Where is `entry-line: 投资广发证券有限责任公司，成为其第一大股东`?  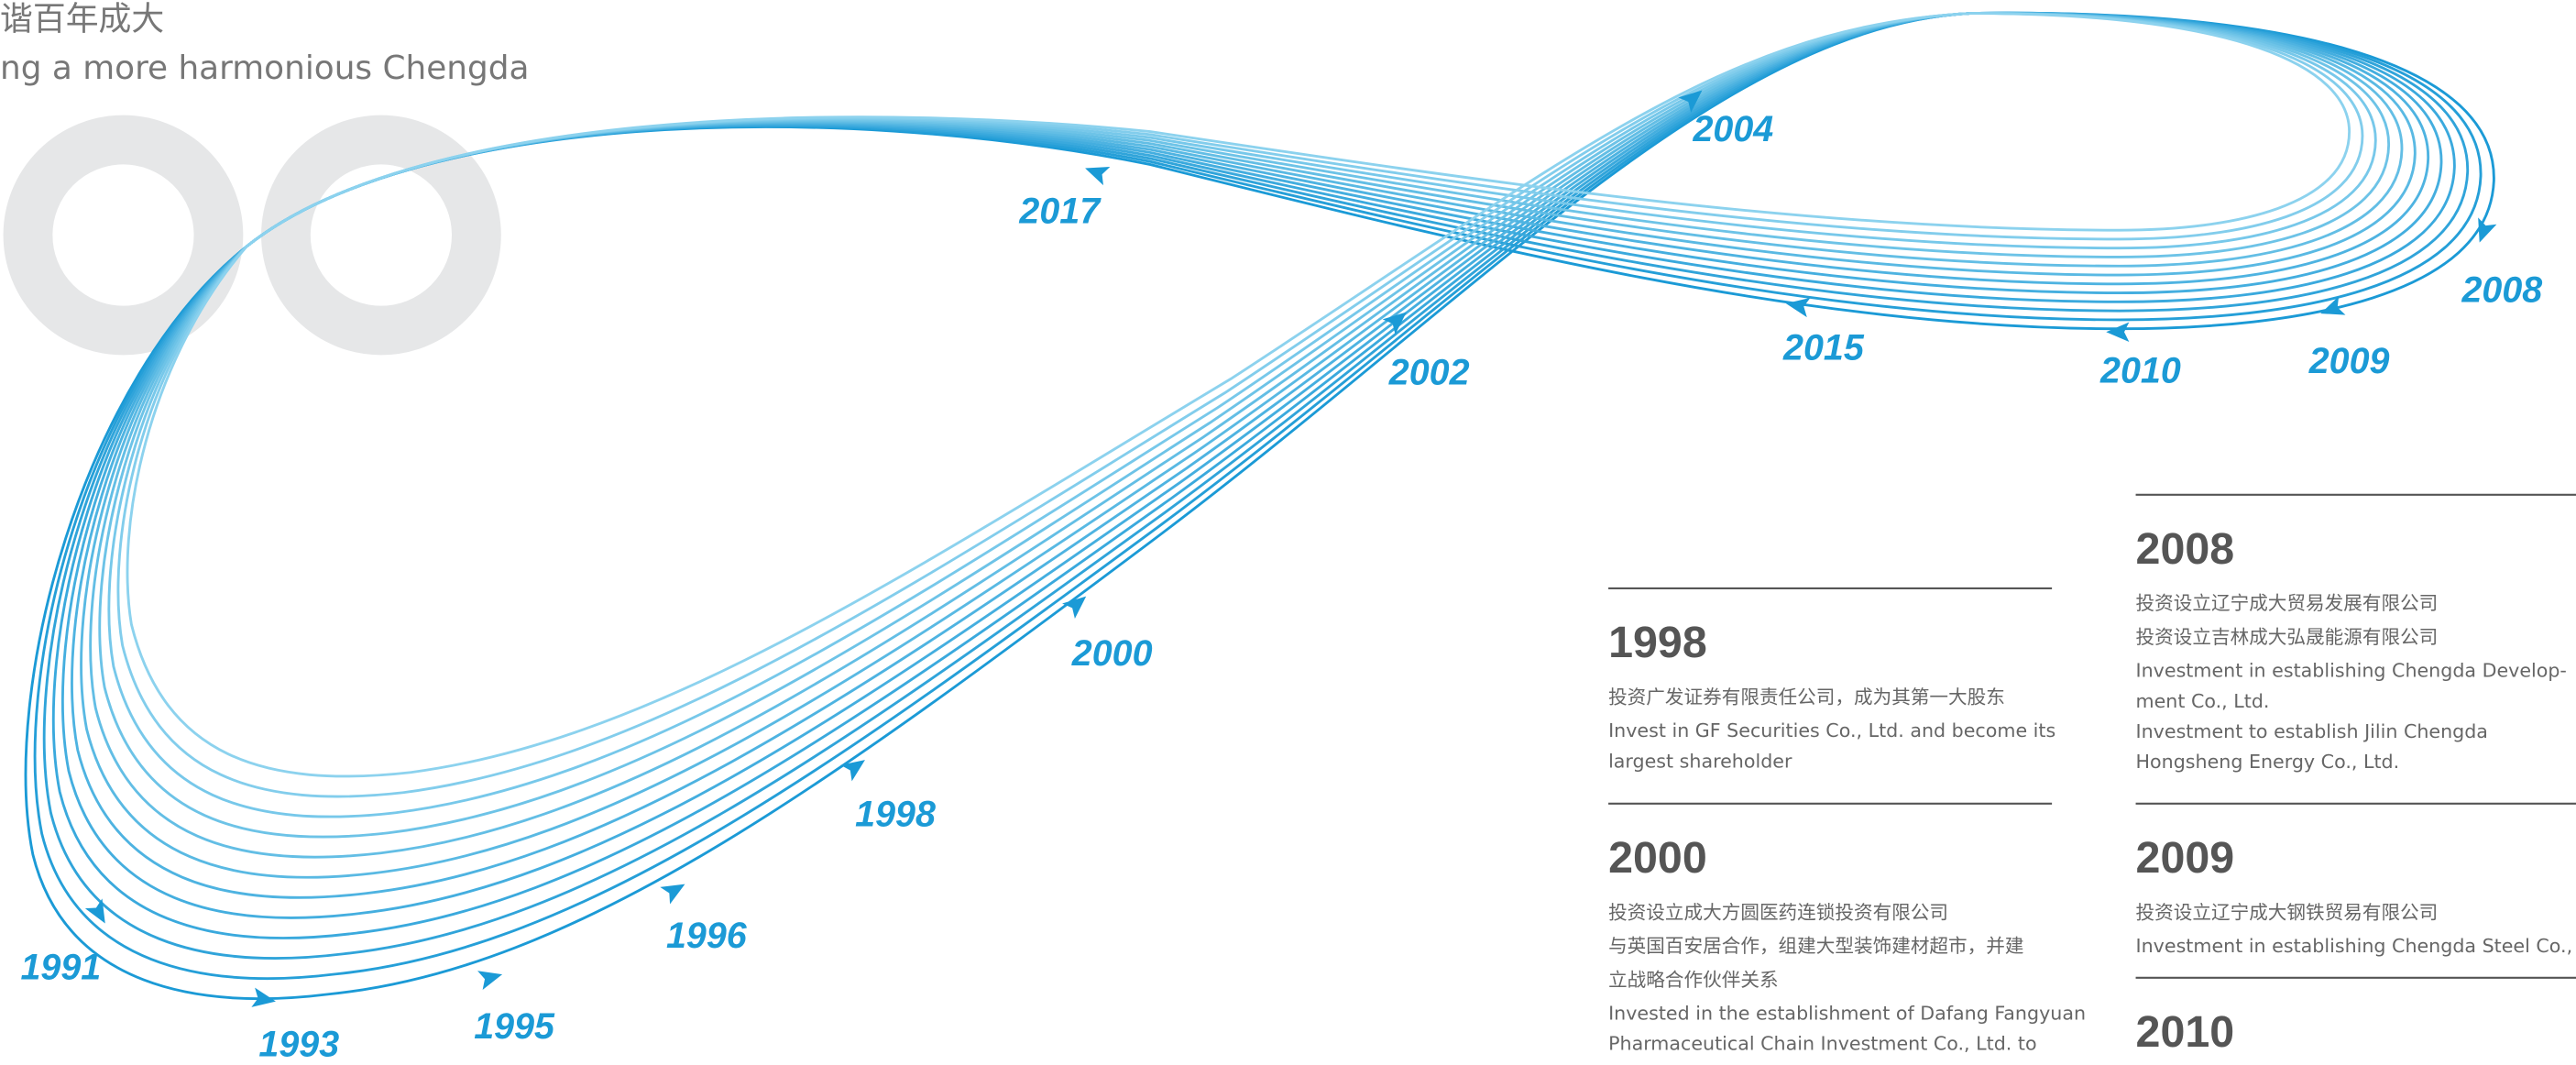 entry-line: 投资广发证券有限责任公司，成为其第一大股东 is located at coordinates (1806, 697).